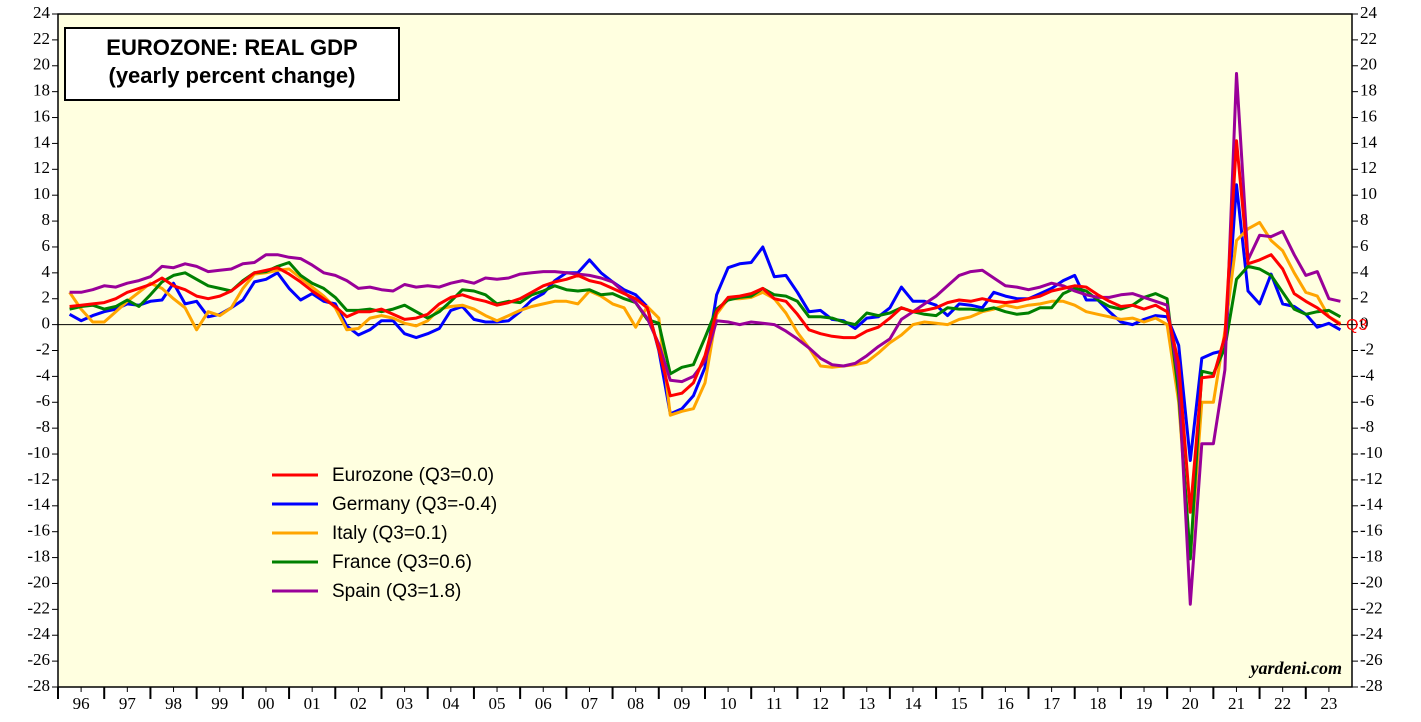 This screenshot has height=722, width=1421. I want to click on y-tick-label-right: 10, so click(1368, 193).